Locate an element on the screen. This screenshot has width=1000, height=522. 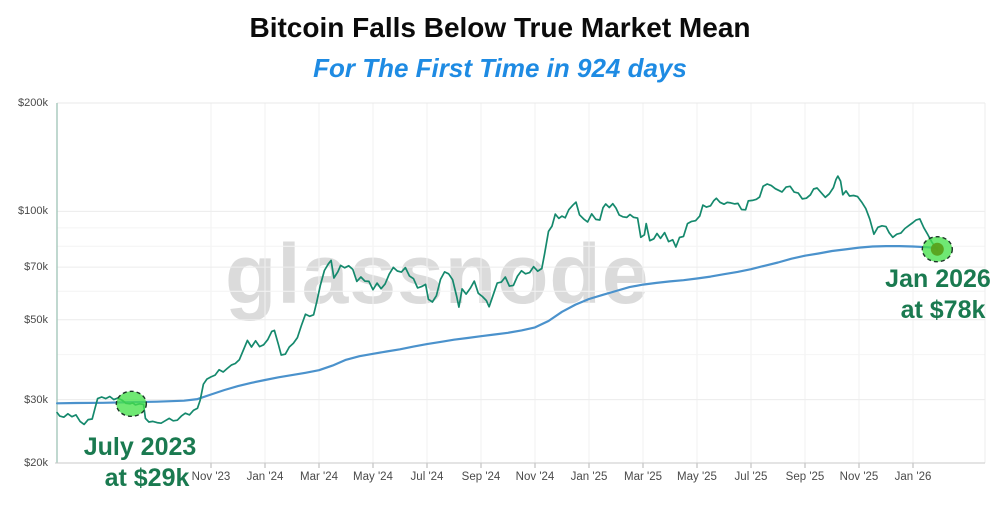
x-axis-label: Sep '25 is located at coordinates (805, 477).